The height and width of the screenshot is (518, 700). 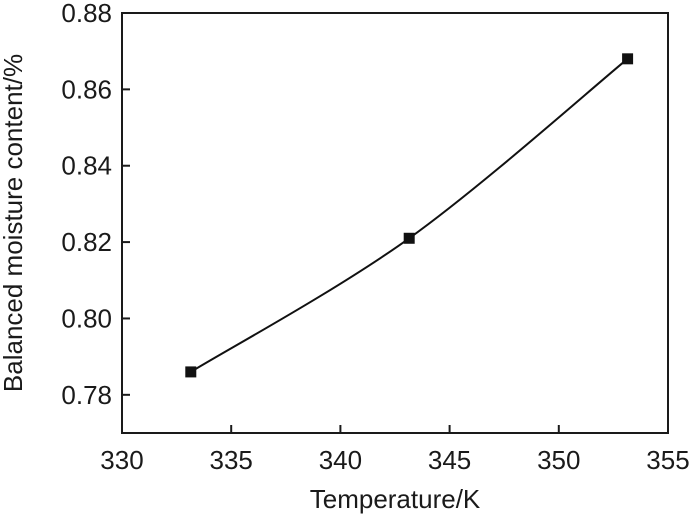 What do you see at coordinates (231, 460) in the screenshot?
I see `x-tick-label: 335` at bounding box center [231, 460].